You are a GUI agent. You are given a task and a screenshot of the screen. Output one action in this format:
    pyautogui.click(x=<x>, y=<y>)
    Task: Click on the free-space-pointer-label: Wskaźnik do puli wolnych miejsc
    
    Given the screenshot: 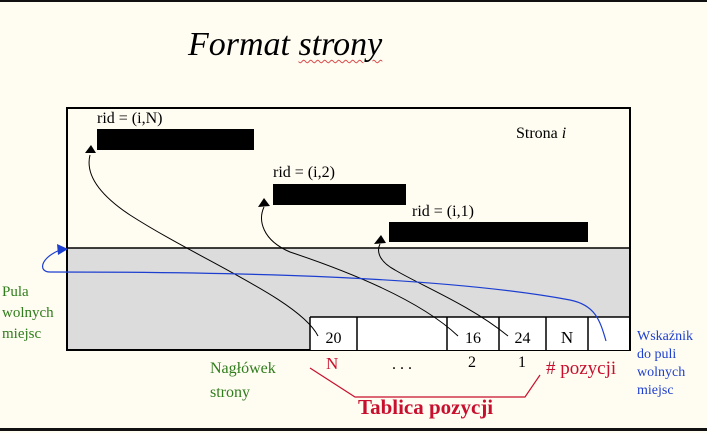 What is the action you would take?
    pyautogui.click(x=665, y=363)
    